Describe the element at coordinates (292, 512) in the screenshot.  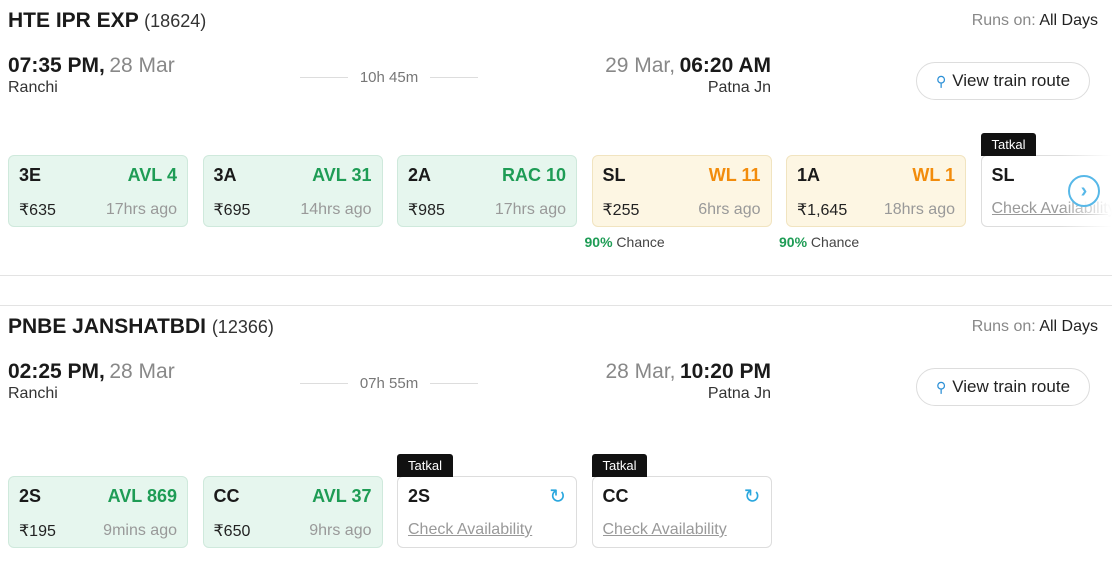
I see `class-card: CC AVL 37 ₹650 9hrs ago` at that location.